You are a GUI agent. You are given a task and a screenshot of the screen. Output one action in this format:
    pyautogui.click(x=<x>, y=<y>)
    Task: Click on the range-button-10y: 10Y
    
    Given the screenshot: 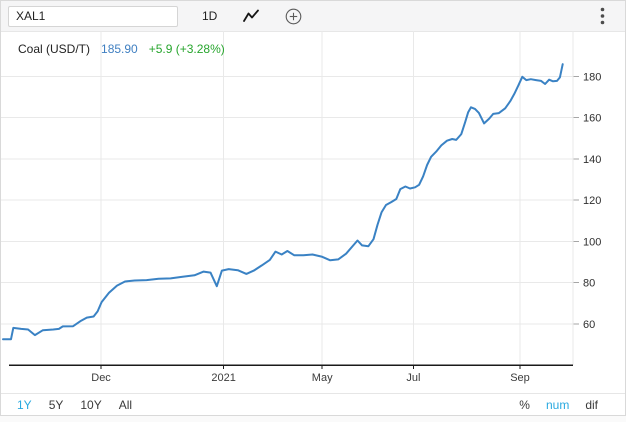 What is the action you would take?
    pyautogui.click(x=91, y=405)
    